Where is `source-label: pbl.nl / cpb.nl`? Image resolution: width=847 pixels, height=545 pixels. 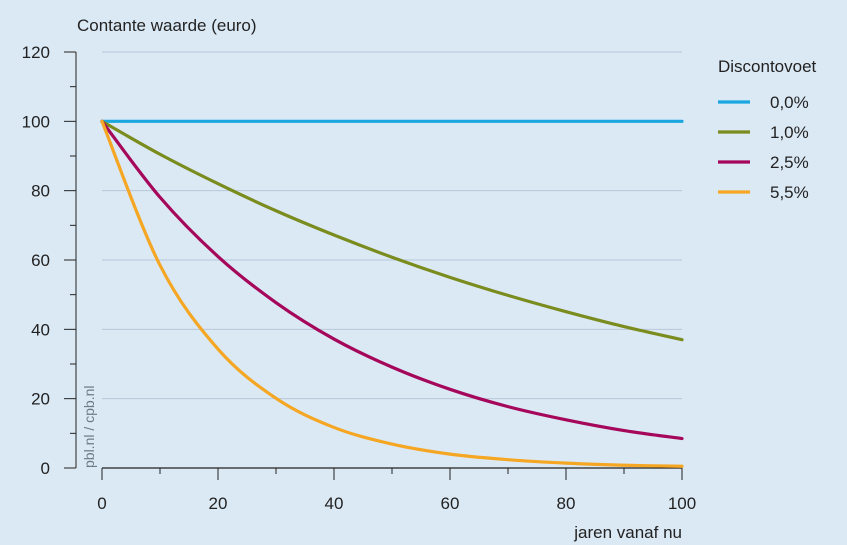 source-label: pbl.nl / cpb.nl is located at coordinates (89, 427).